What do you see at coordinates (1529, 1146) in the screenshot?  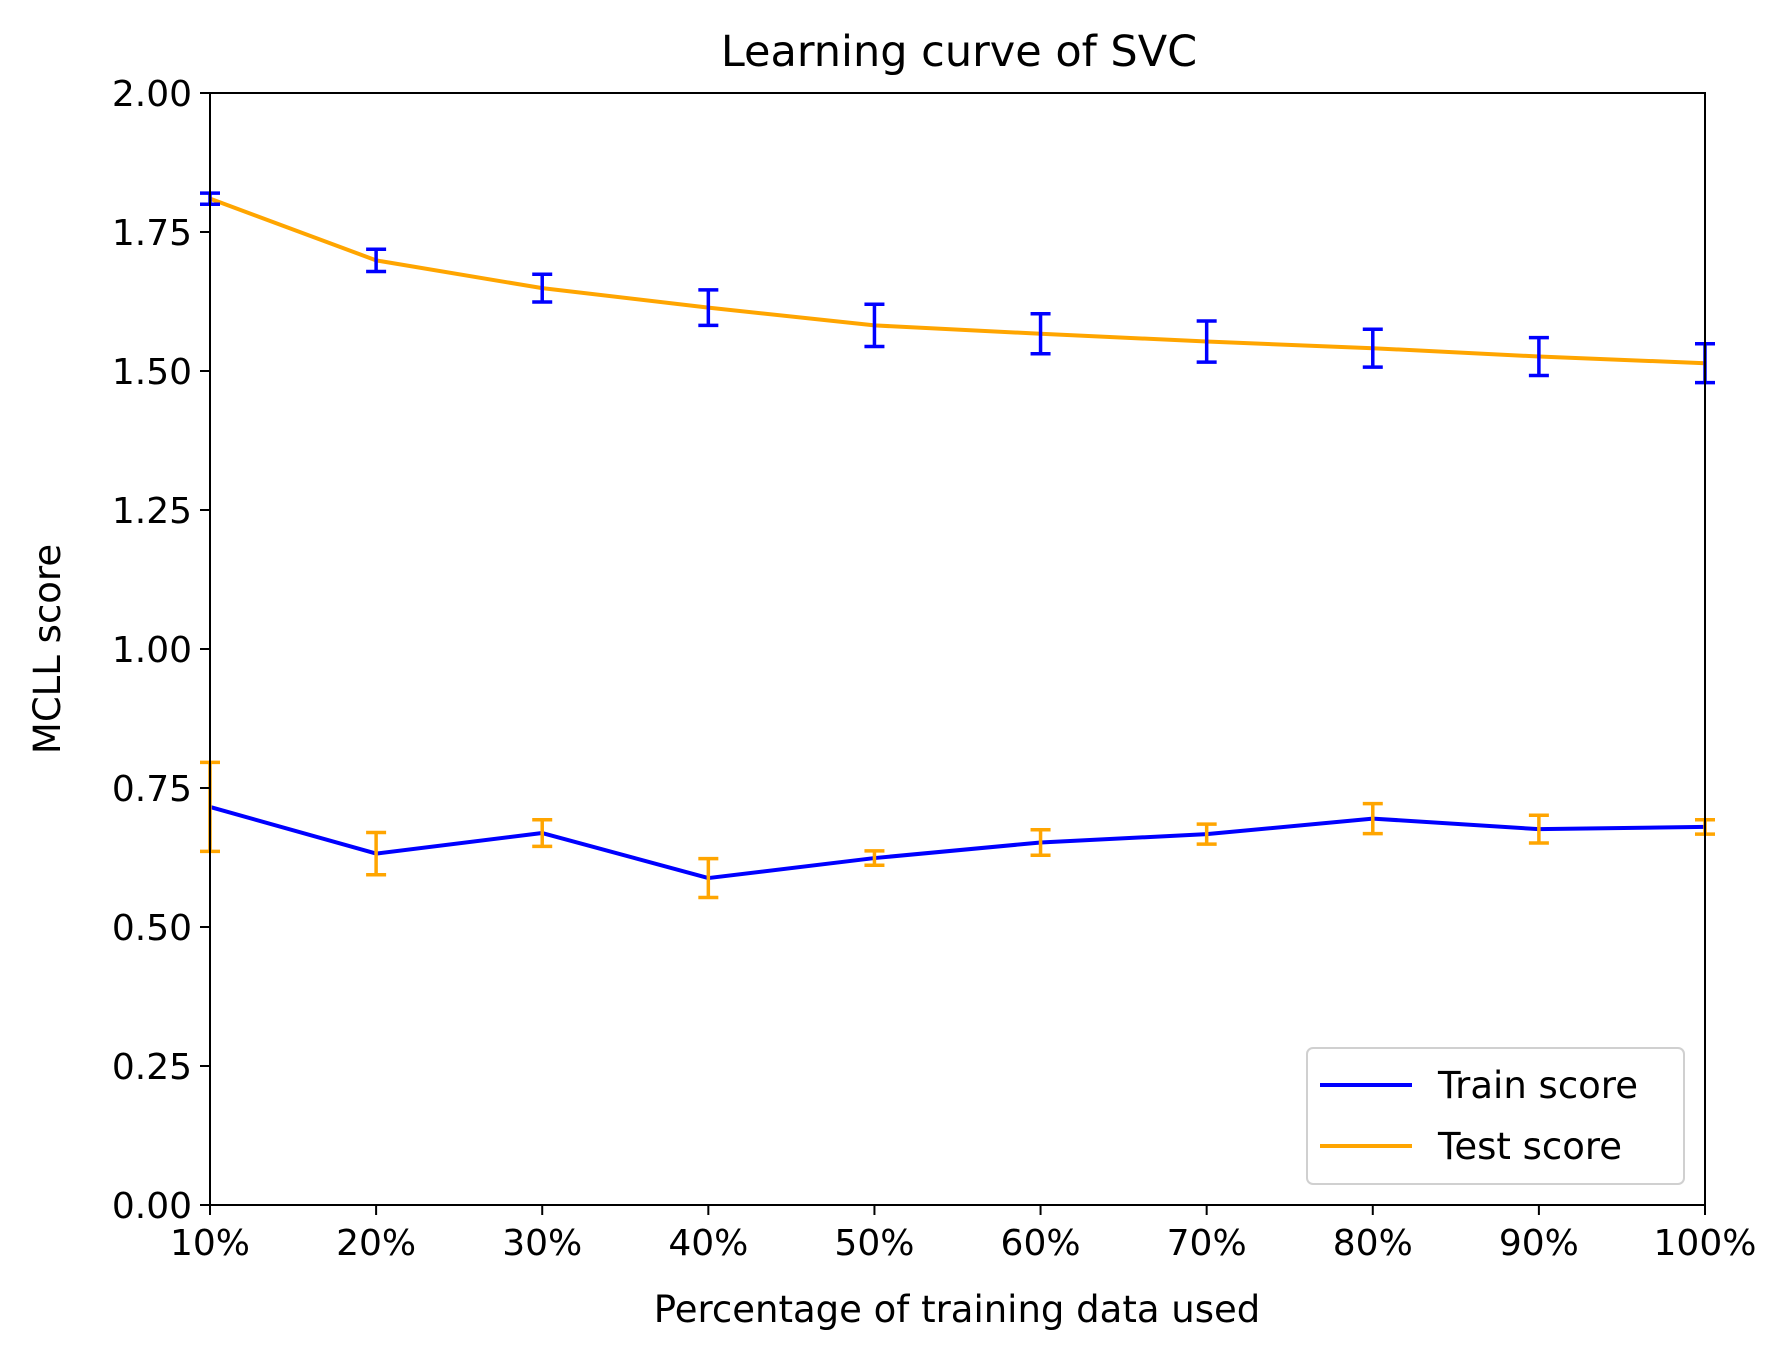 I see `legend-label: Test score` at bounding box center [1529, 1146].